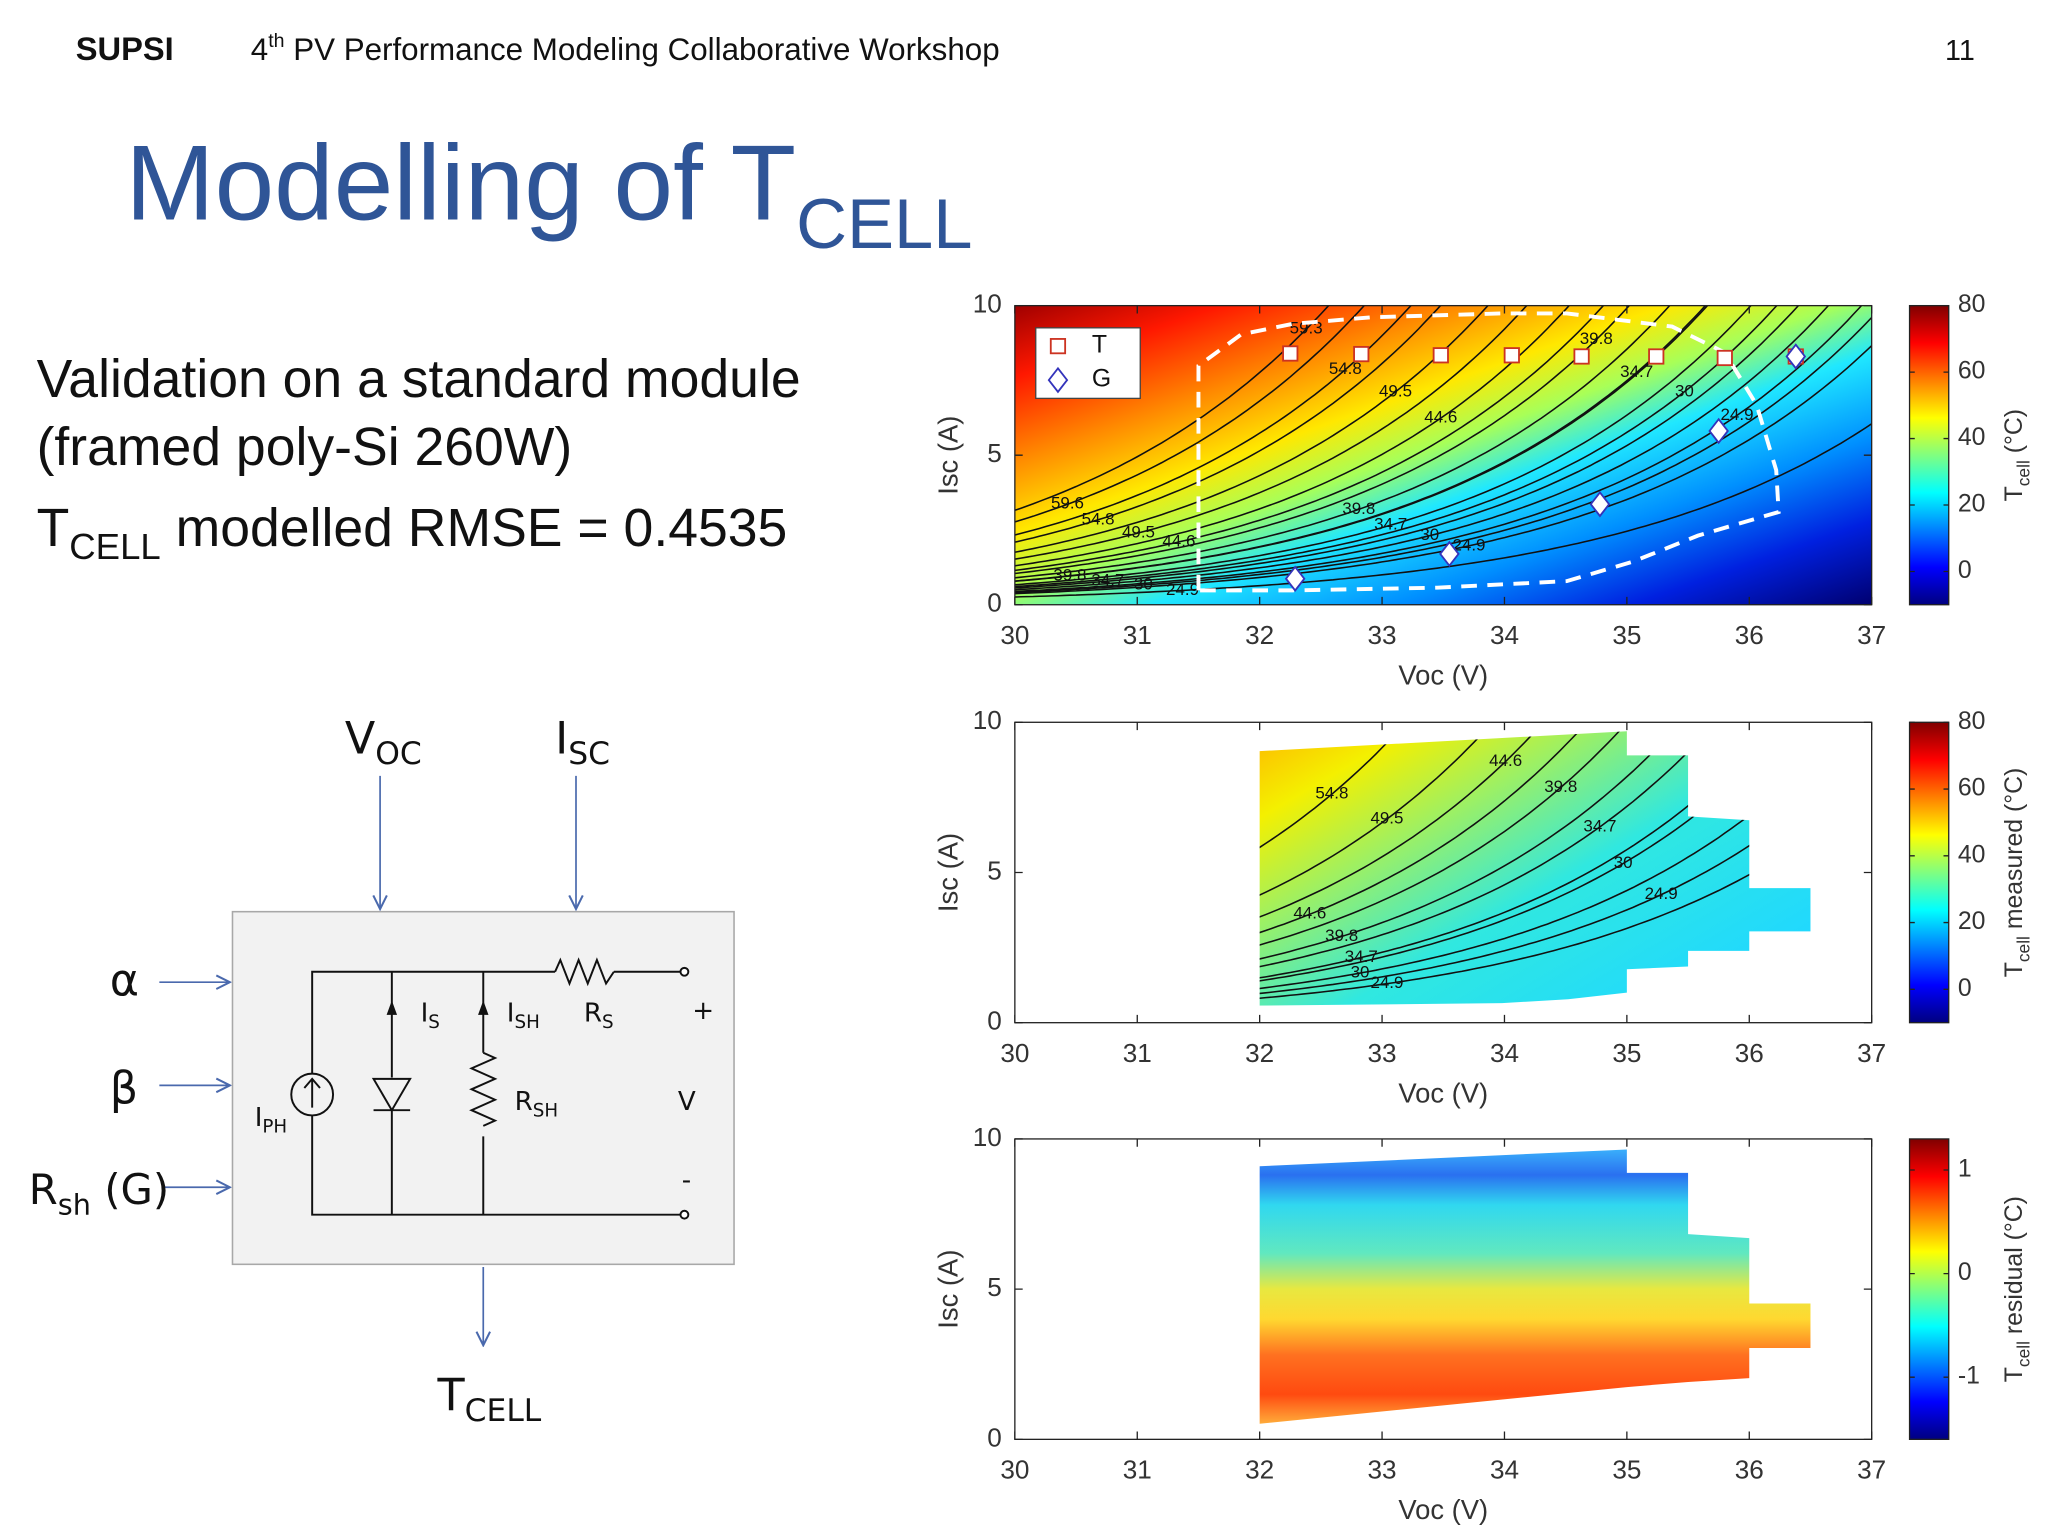 Image resolution: width=2048 pixels, height=1536 pixels. What do you see at coordinates (537, 1104) in the screenshot?
I see `component-label: RSH` at bounding box center [537, 1104].